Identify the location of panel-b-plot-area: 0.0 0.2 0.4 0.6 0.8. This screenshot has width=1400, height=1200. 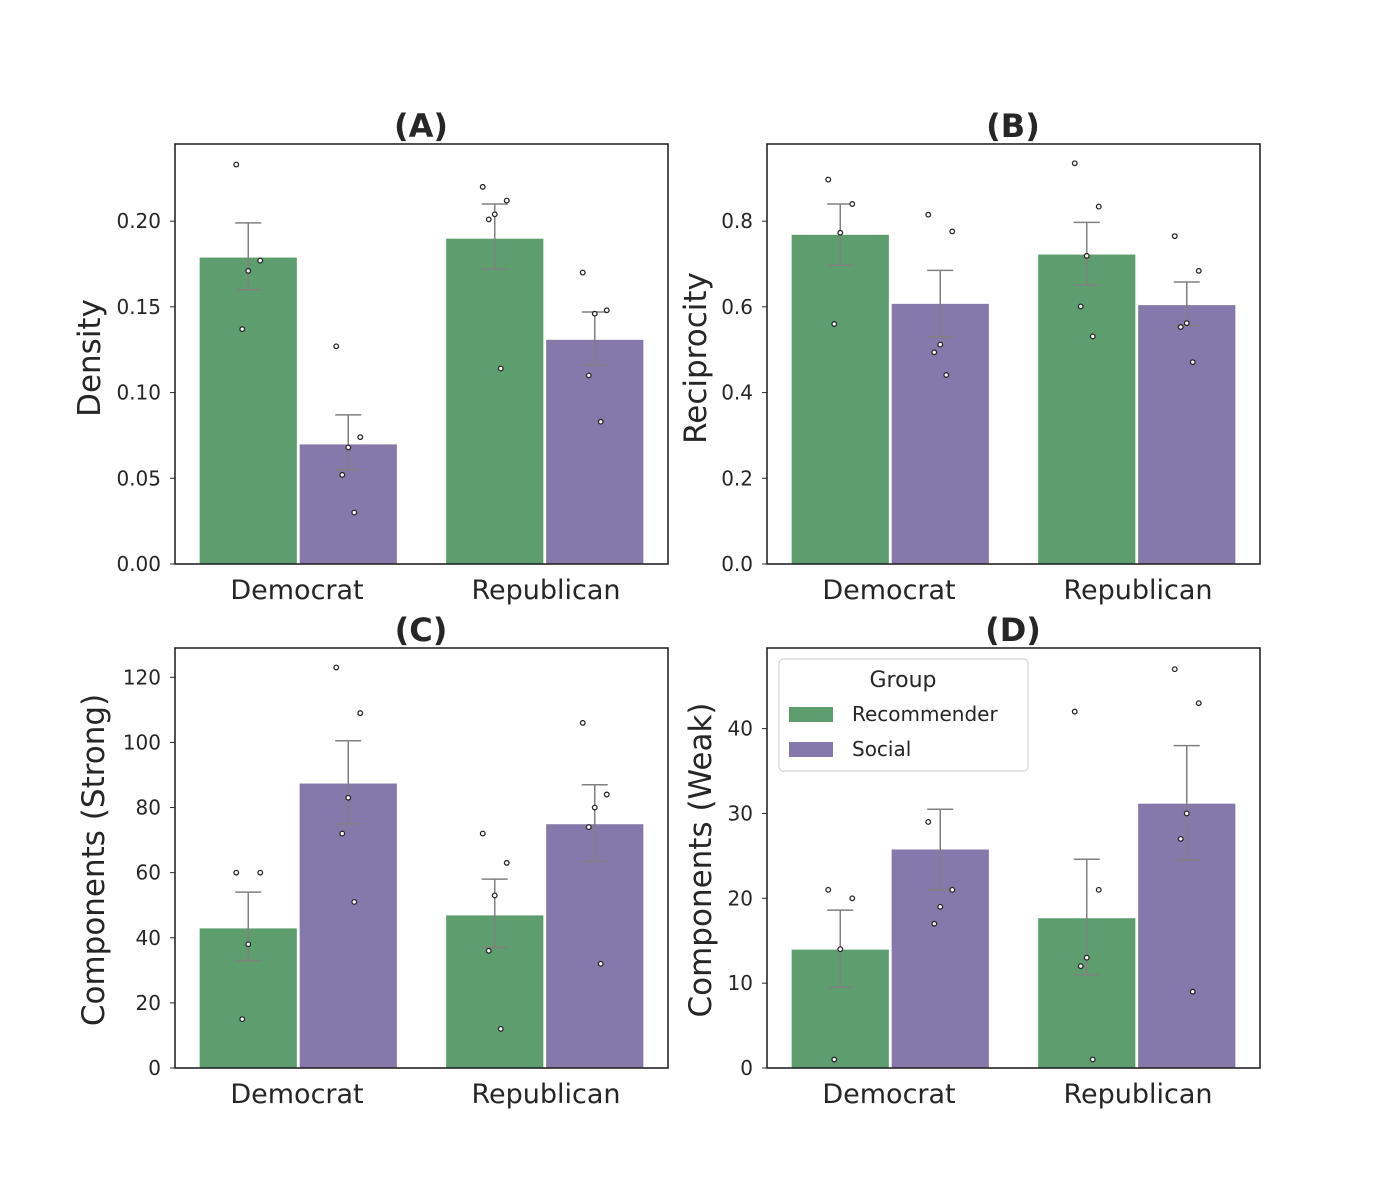
(991, 359).